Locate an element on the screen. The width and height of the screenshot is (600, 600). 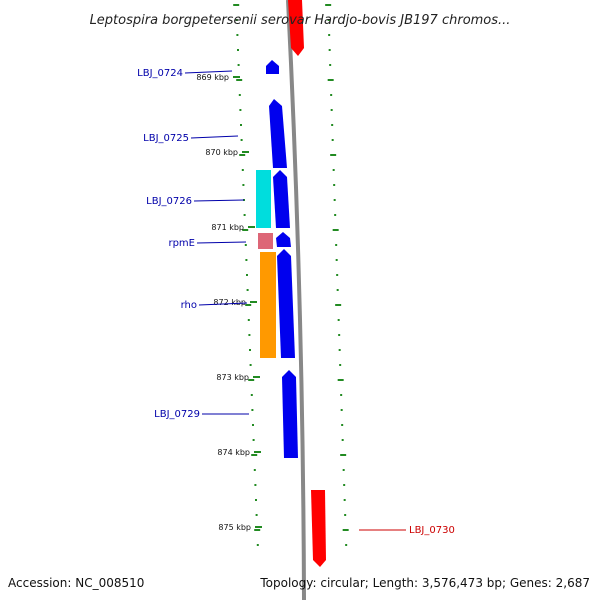
gene-label: LBJ_0724 is located at coordinates (160, 73).